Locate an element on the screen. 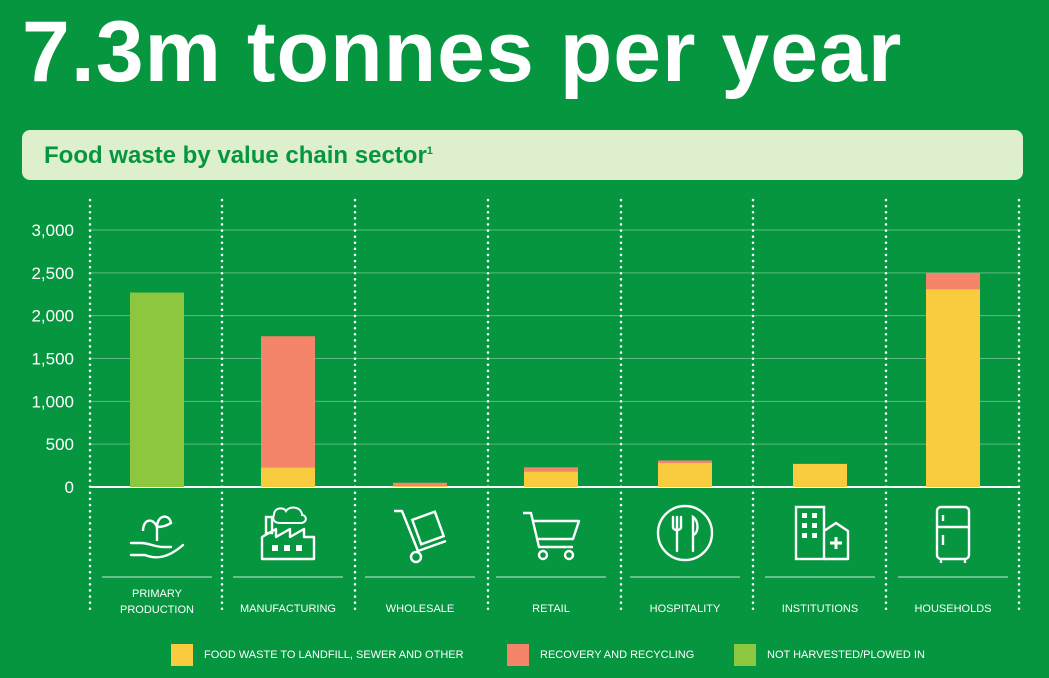  category-label: PRODUCTION is located at coordinates (157, 610).